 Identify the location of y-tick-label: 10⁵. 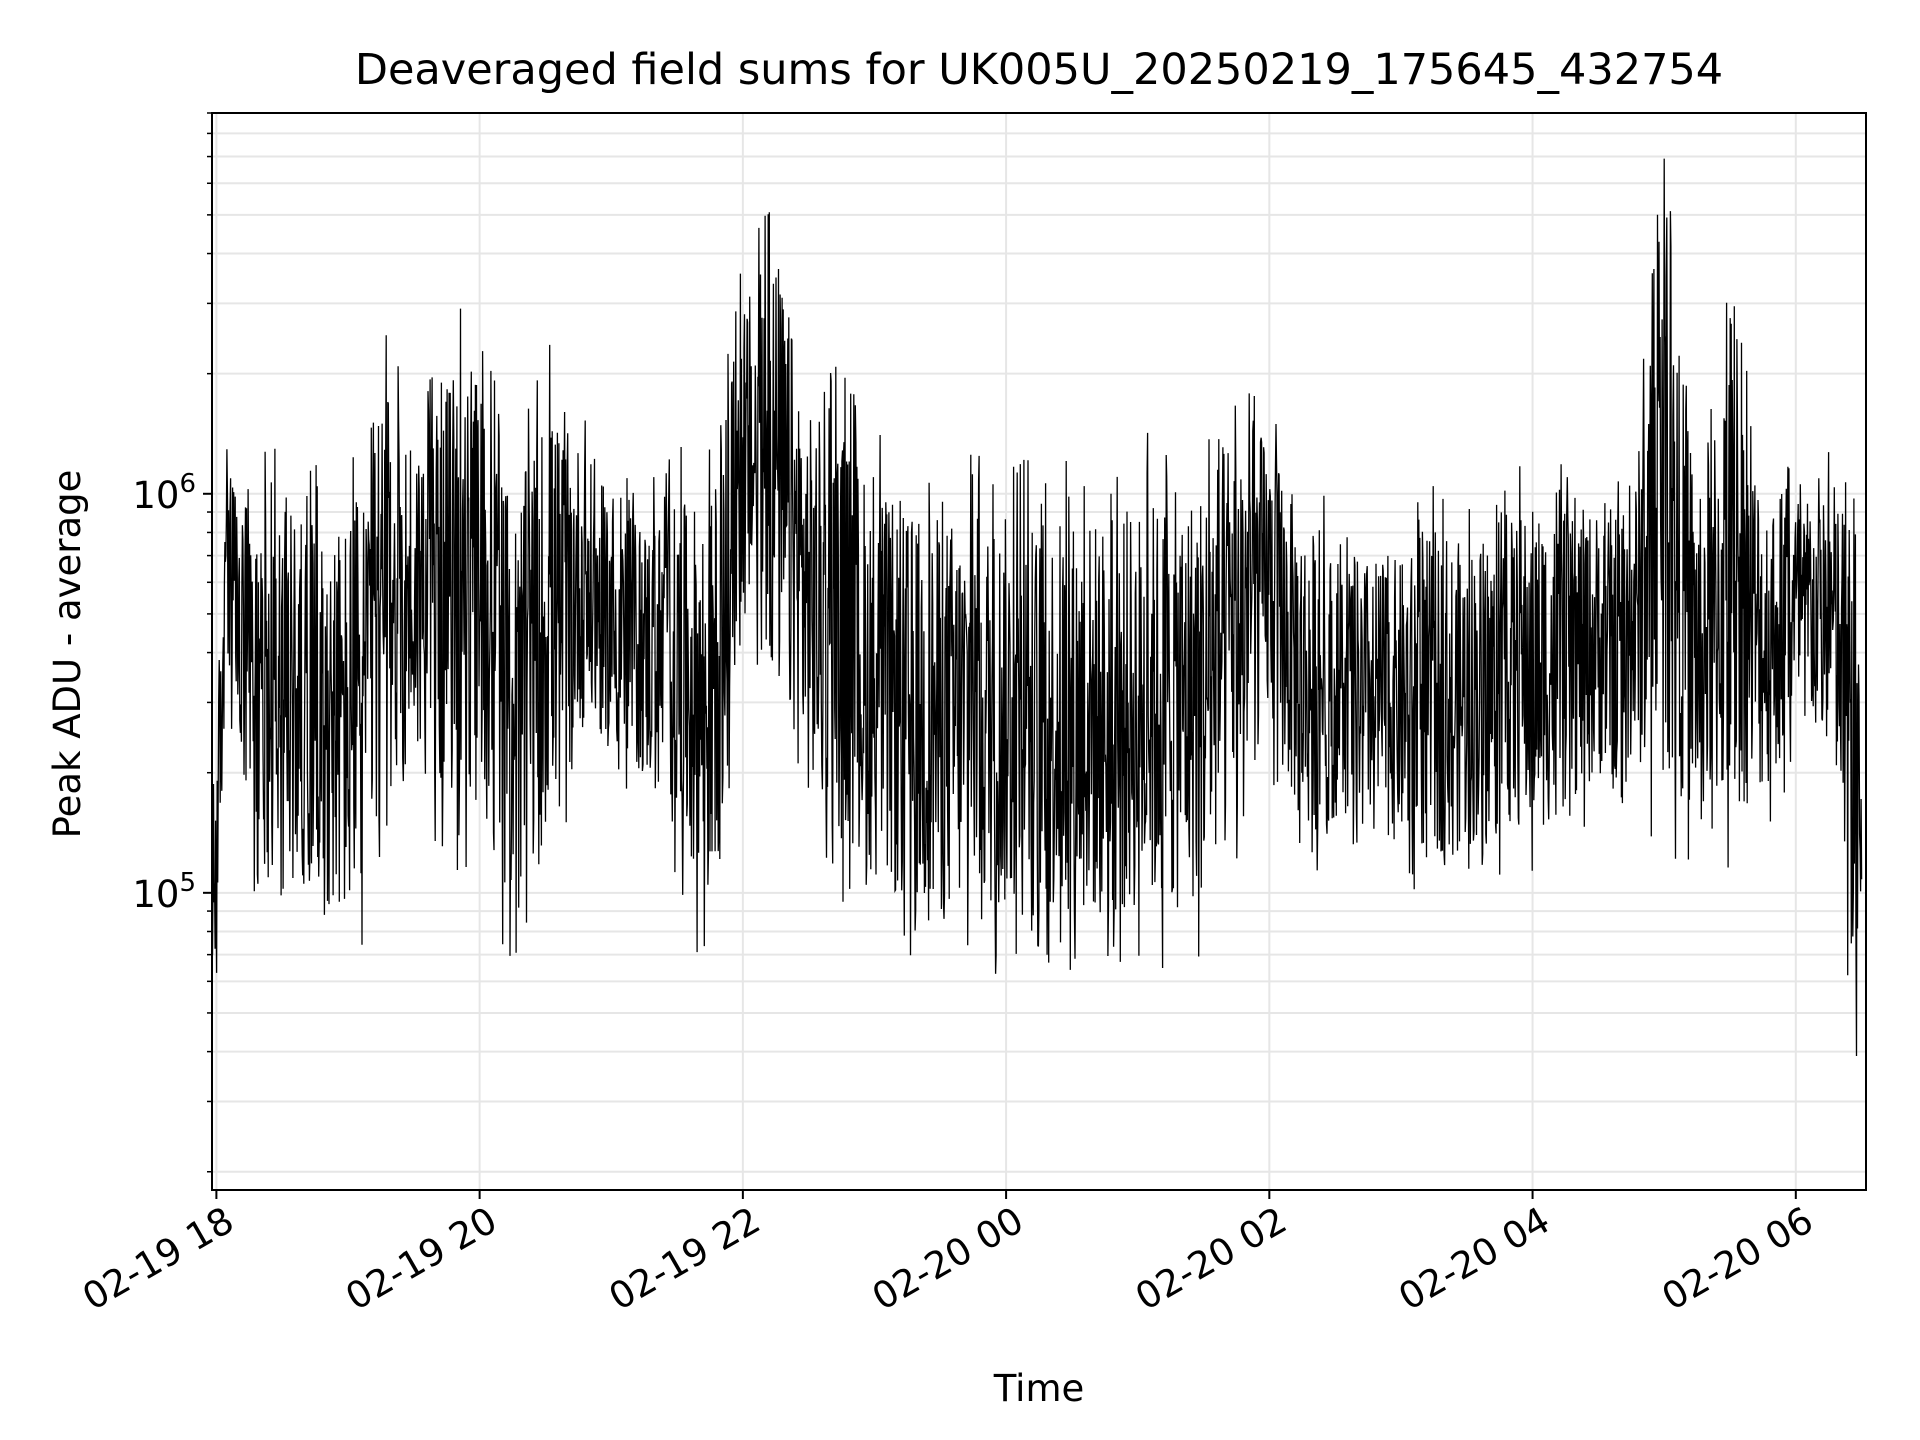
(164, 892).